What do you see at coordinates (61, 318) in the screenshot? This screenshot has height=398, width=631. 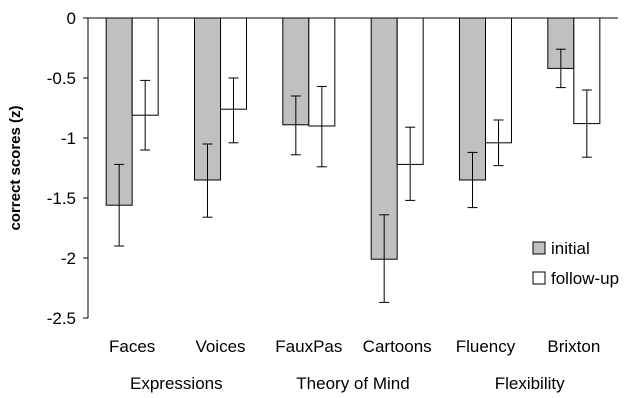 I see `y-tick-label: -2.5` at bounding box center [61, 318].